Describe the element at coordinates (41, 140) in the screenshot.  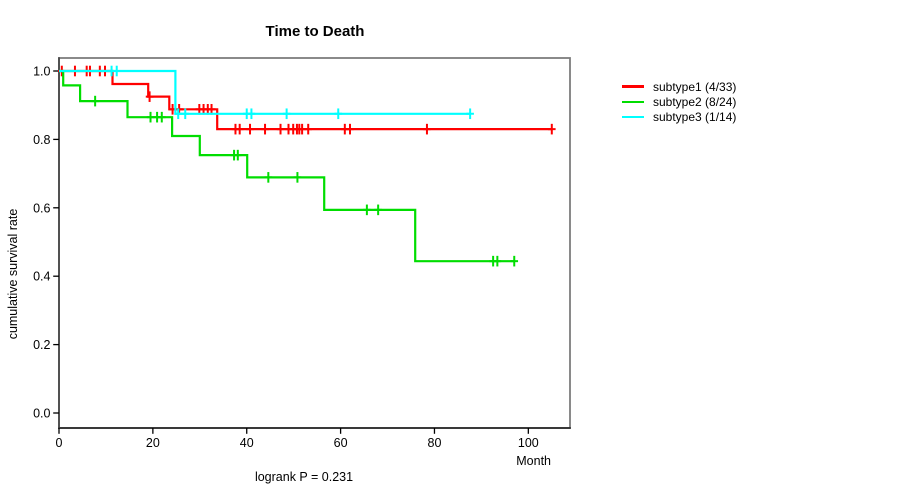
I see `y-tick-label: 0.8` at that location.